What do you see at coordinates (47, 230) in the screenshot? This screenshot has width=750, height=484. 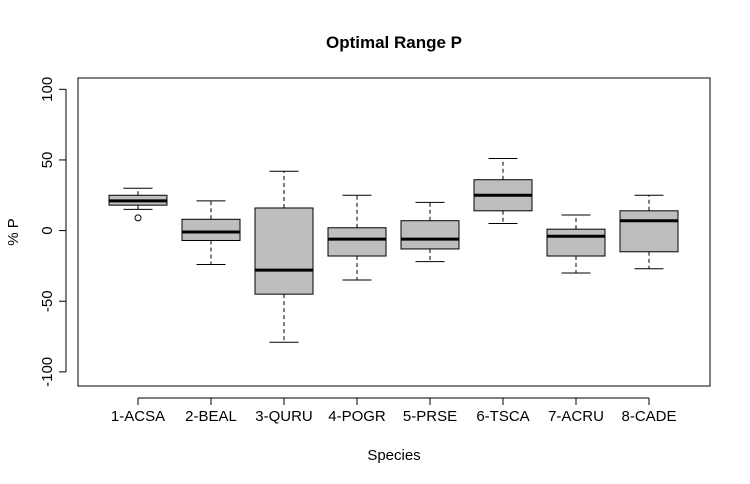 I see `y-tick-label: 0` at bounding box center [47, 230].